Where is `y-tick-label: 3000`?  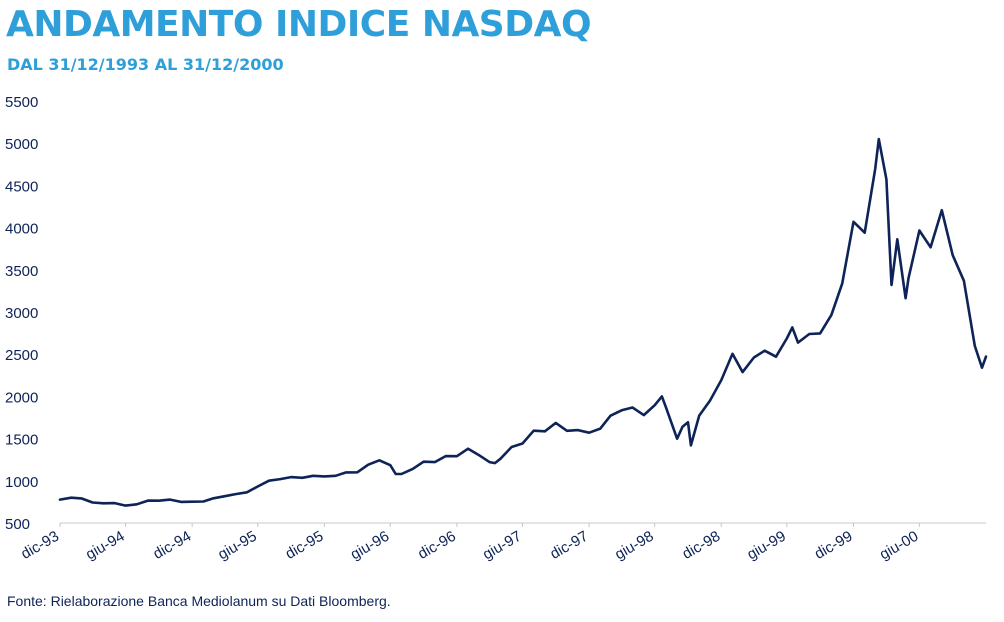
y-tick-label: 3000 is located at coordinates (21, 313).